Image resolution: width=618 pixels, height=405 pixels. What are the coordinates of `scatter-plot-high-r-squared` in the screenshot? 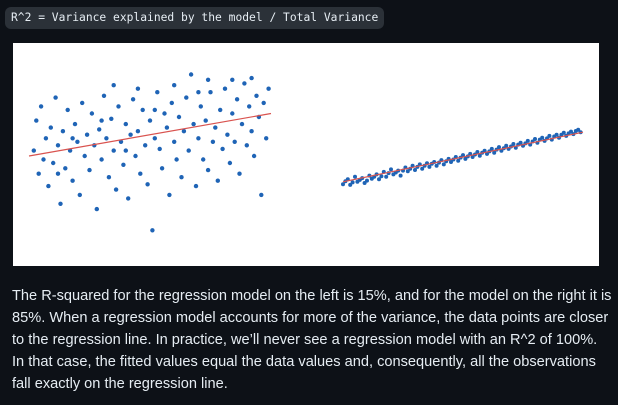 It's located at (462, 157).